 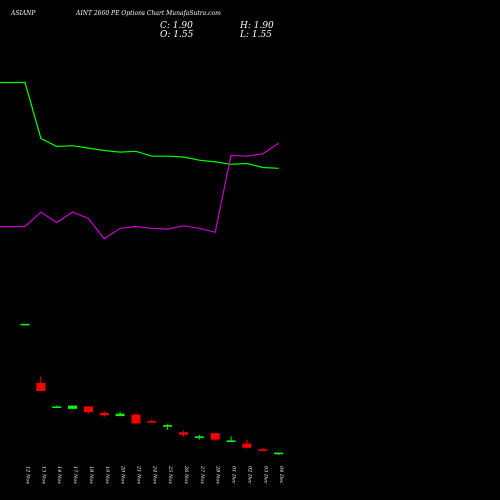 What do you see at coordinates (138, 474) in the screenshot?
I see `x-tick-label: 21 Nov` at bounding box center [138, 474].